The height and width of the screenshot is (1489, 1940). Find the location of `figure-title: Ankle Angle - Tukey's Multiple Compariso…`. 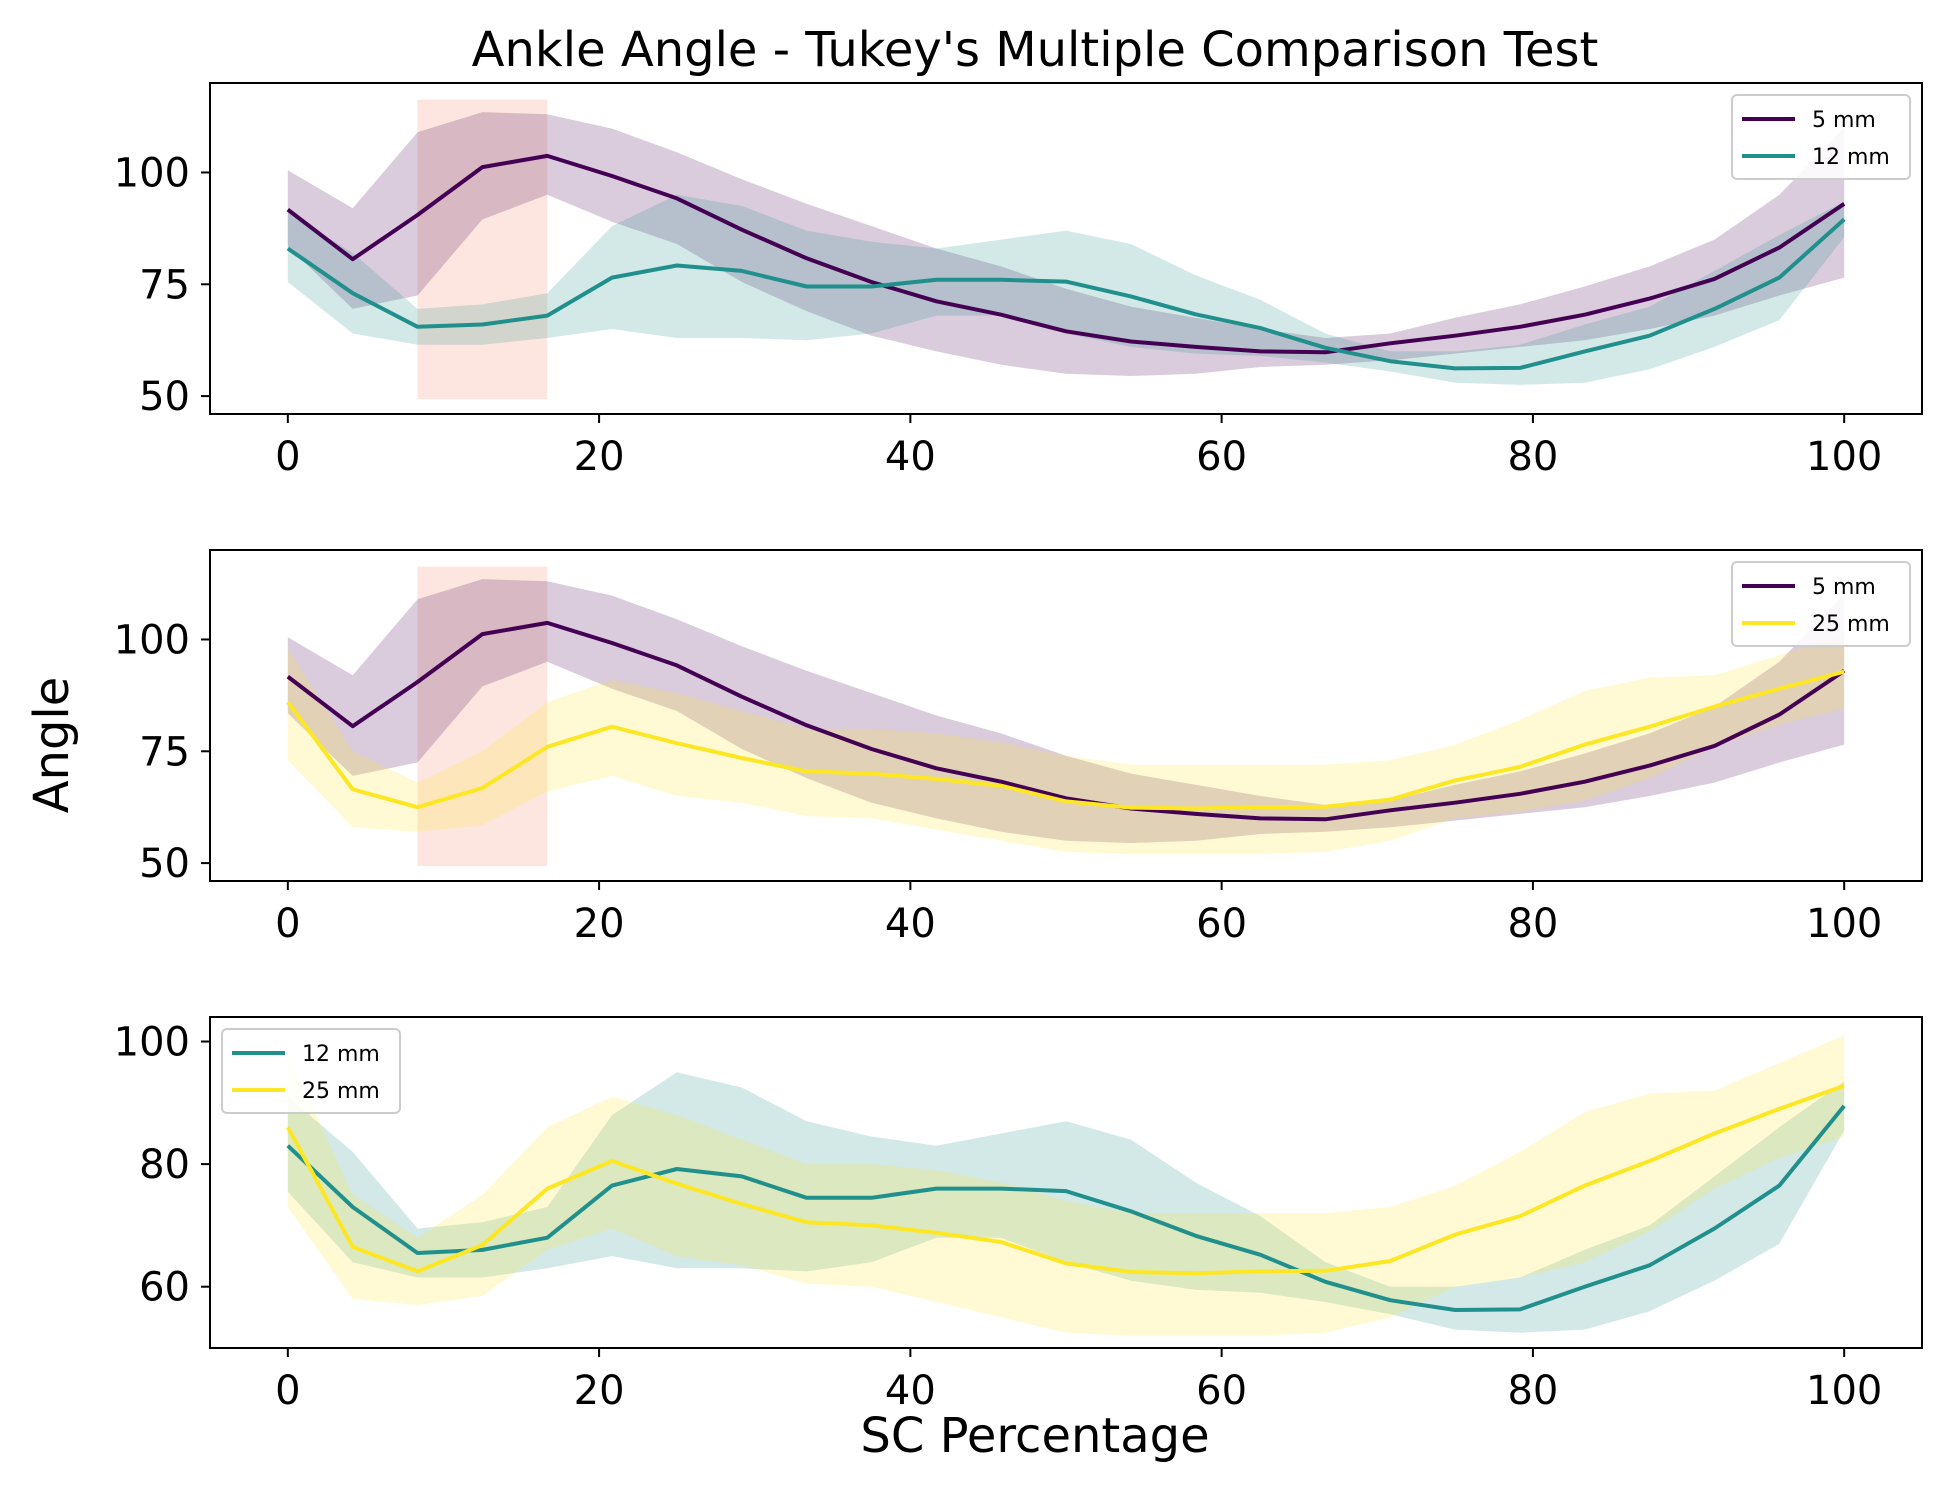

figure-title: Ankle Angle - Tukey's Multiple Compariso… is located at coordinates (1035, 50).